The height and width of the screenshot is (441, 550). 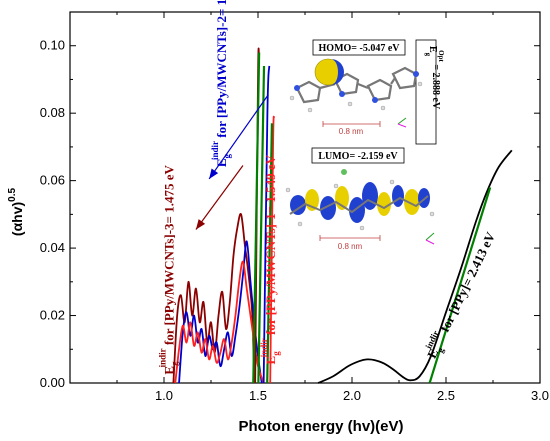 I want to click on homo-label: HOMO= -5.047 eV, so click(x=360, y=48).